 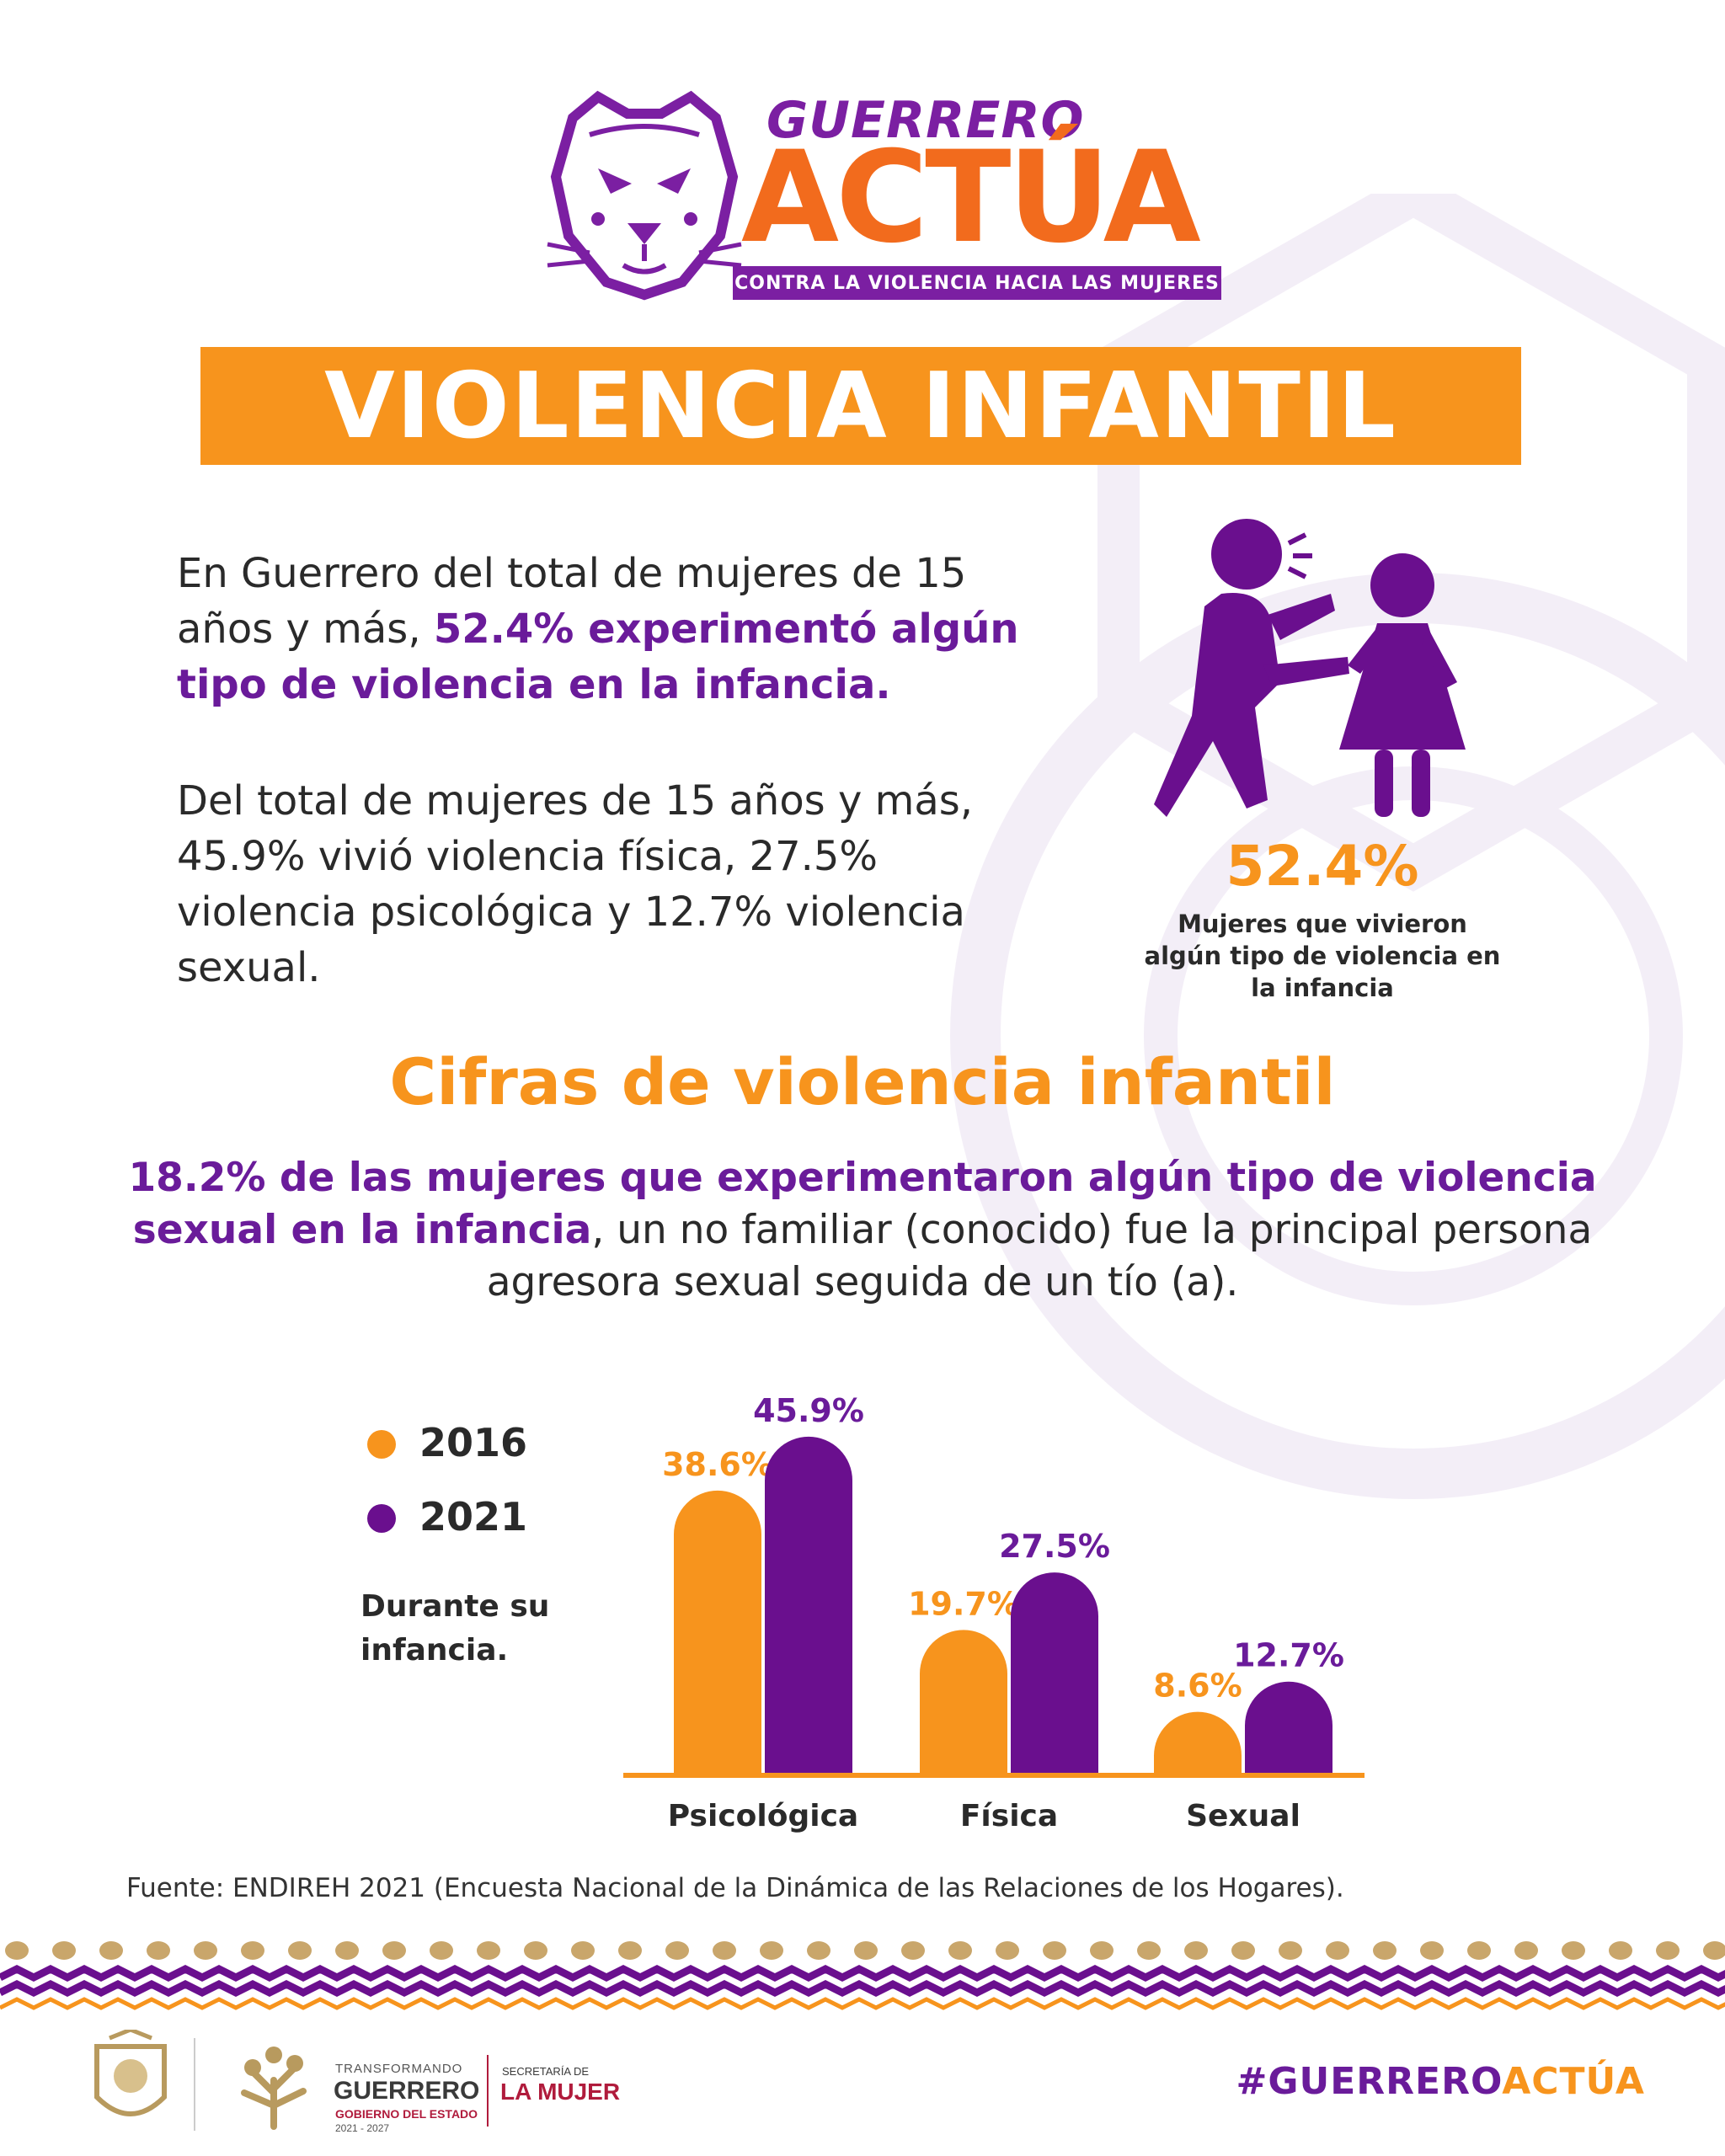 I want to click on bar-sexual-2021, so click(x=1288, y=1728).